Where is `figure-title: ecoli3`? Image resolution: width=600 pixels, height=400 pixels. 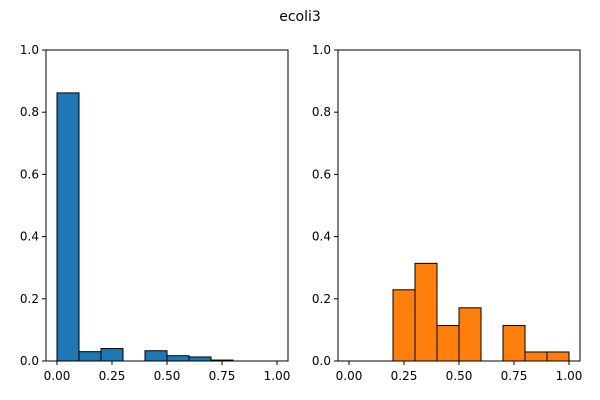 figure-title: ecoli3 is located at coordinates (300, 17).